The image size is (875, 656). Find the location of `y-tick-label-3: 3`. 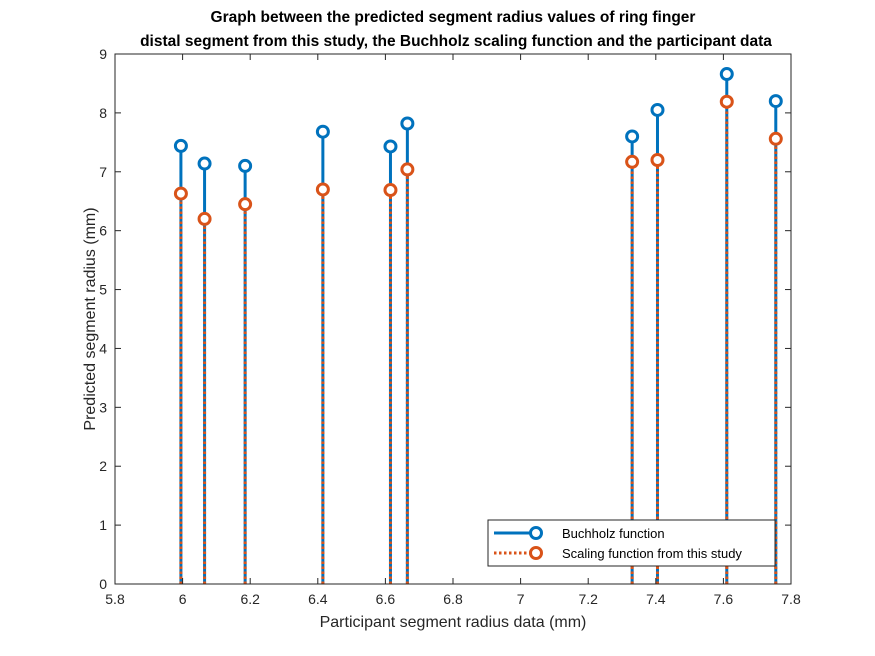

y-tick-label-3: 3 is located at coordinates (103, 407).